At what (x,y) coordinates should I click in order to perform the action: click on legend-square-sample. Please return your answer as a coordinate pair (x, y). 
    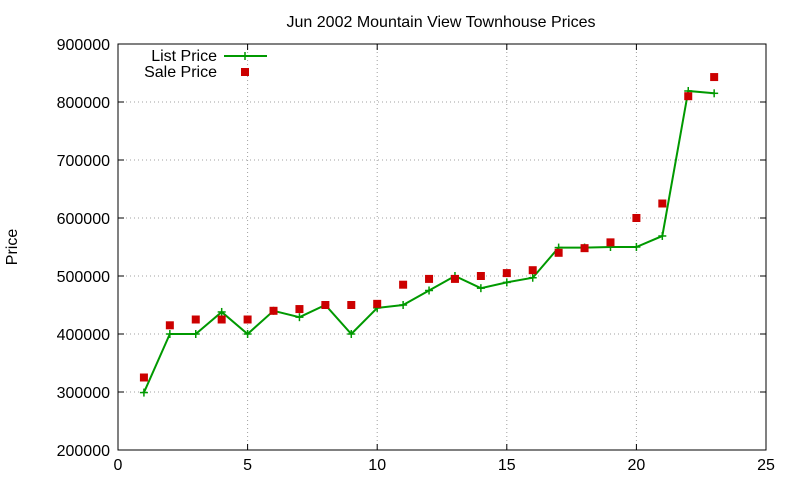
    Looking at the image, I should click on (245, 72).